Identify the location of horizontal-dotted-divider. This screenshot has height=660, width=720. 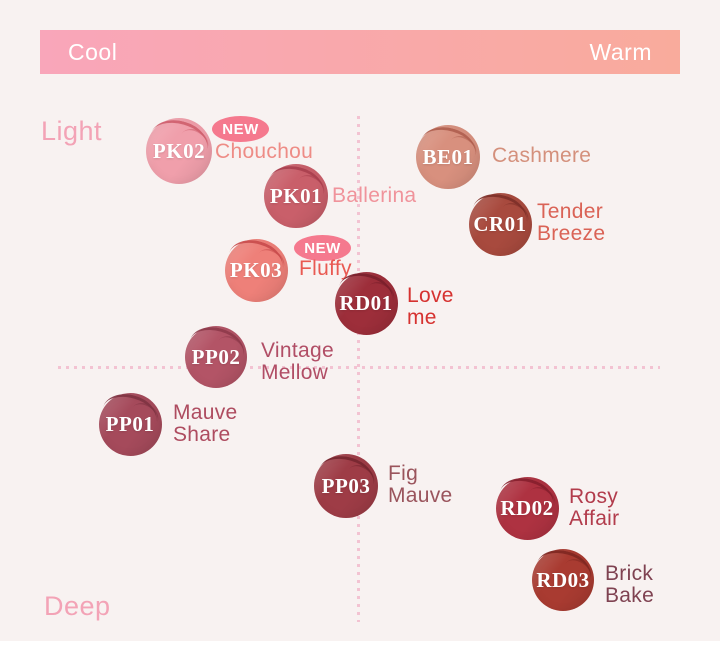
(359, 367).